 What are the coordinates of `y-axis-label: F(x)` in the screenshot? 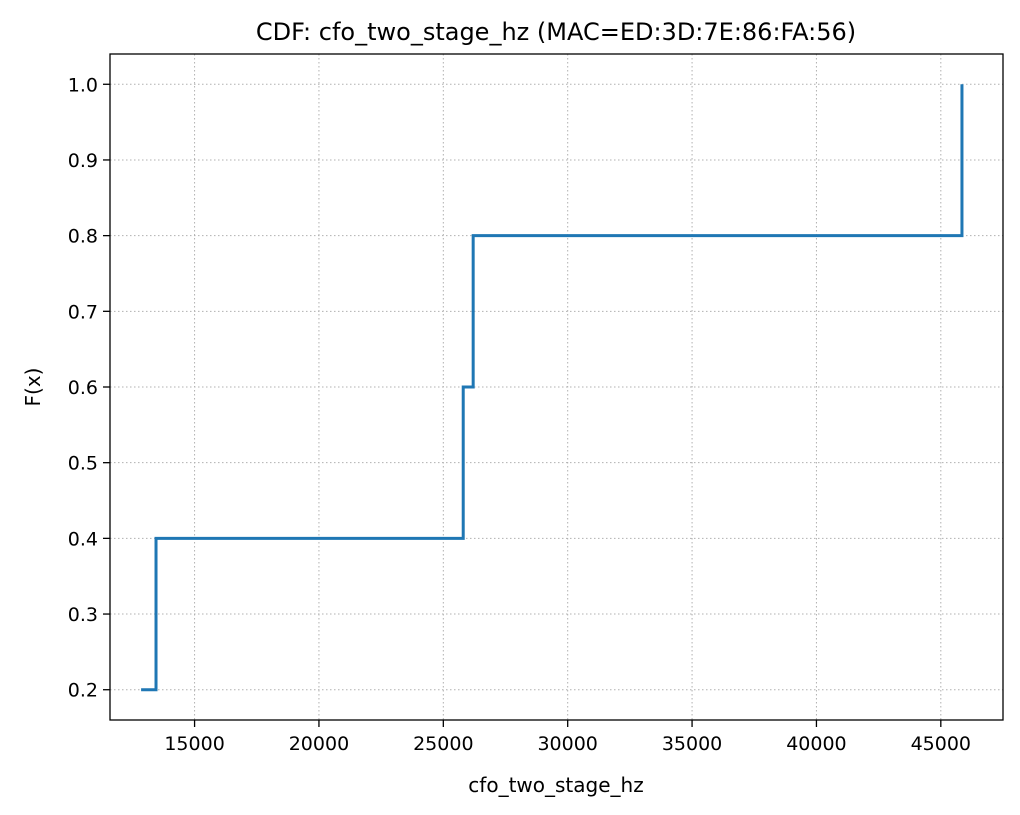 It's located at (33, 387).